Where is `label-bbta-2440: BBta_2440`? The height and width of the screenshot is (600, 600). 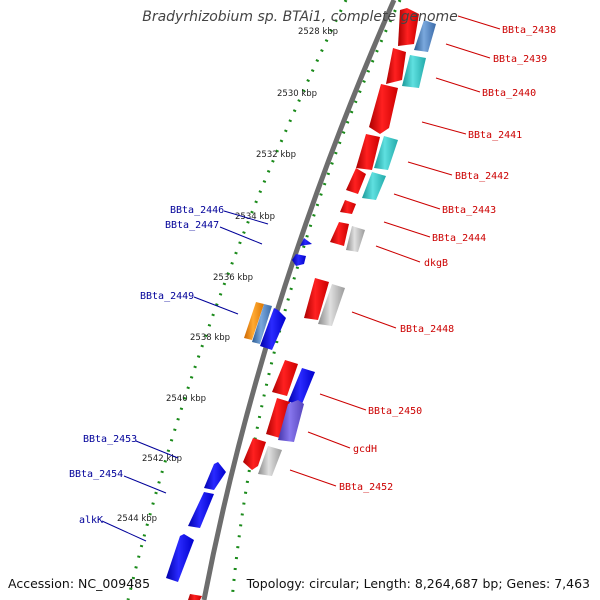
label-bbta-2440: BBta_2440 is located at coordinates (509, 93).